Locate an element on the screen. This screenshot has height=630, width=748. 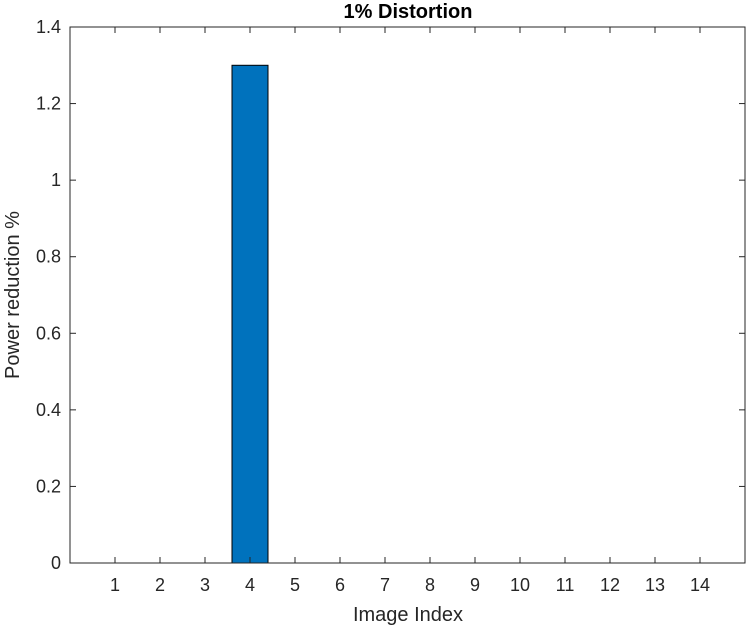
y-tick-label: 1.2 is located at coordinates (48, 104).